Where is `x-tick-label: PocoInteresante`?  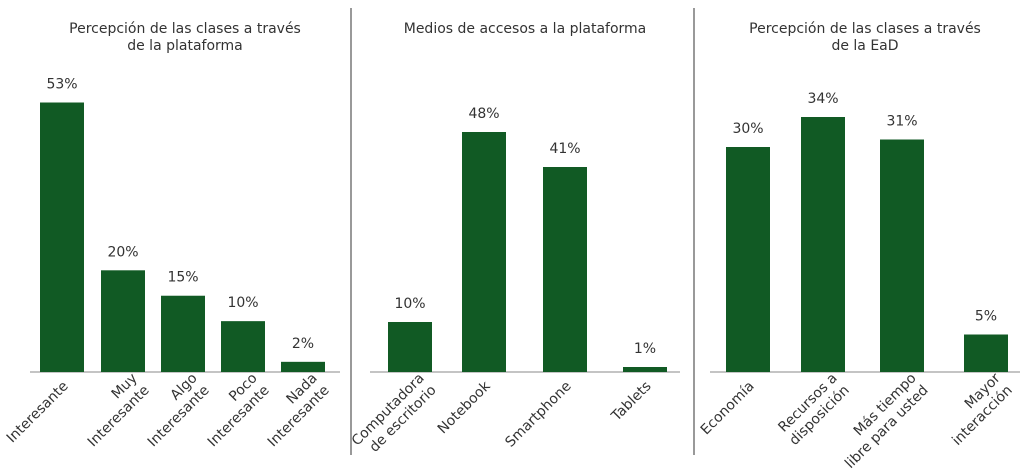
x-tick-label: PocoInteresante is located at coordinates (233, 410).